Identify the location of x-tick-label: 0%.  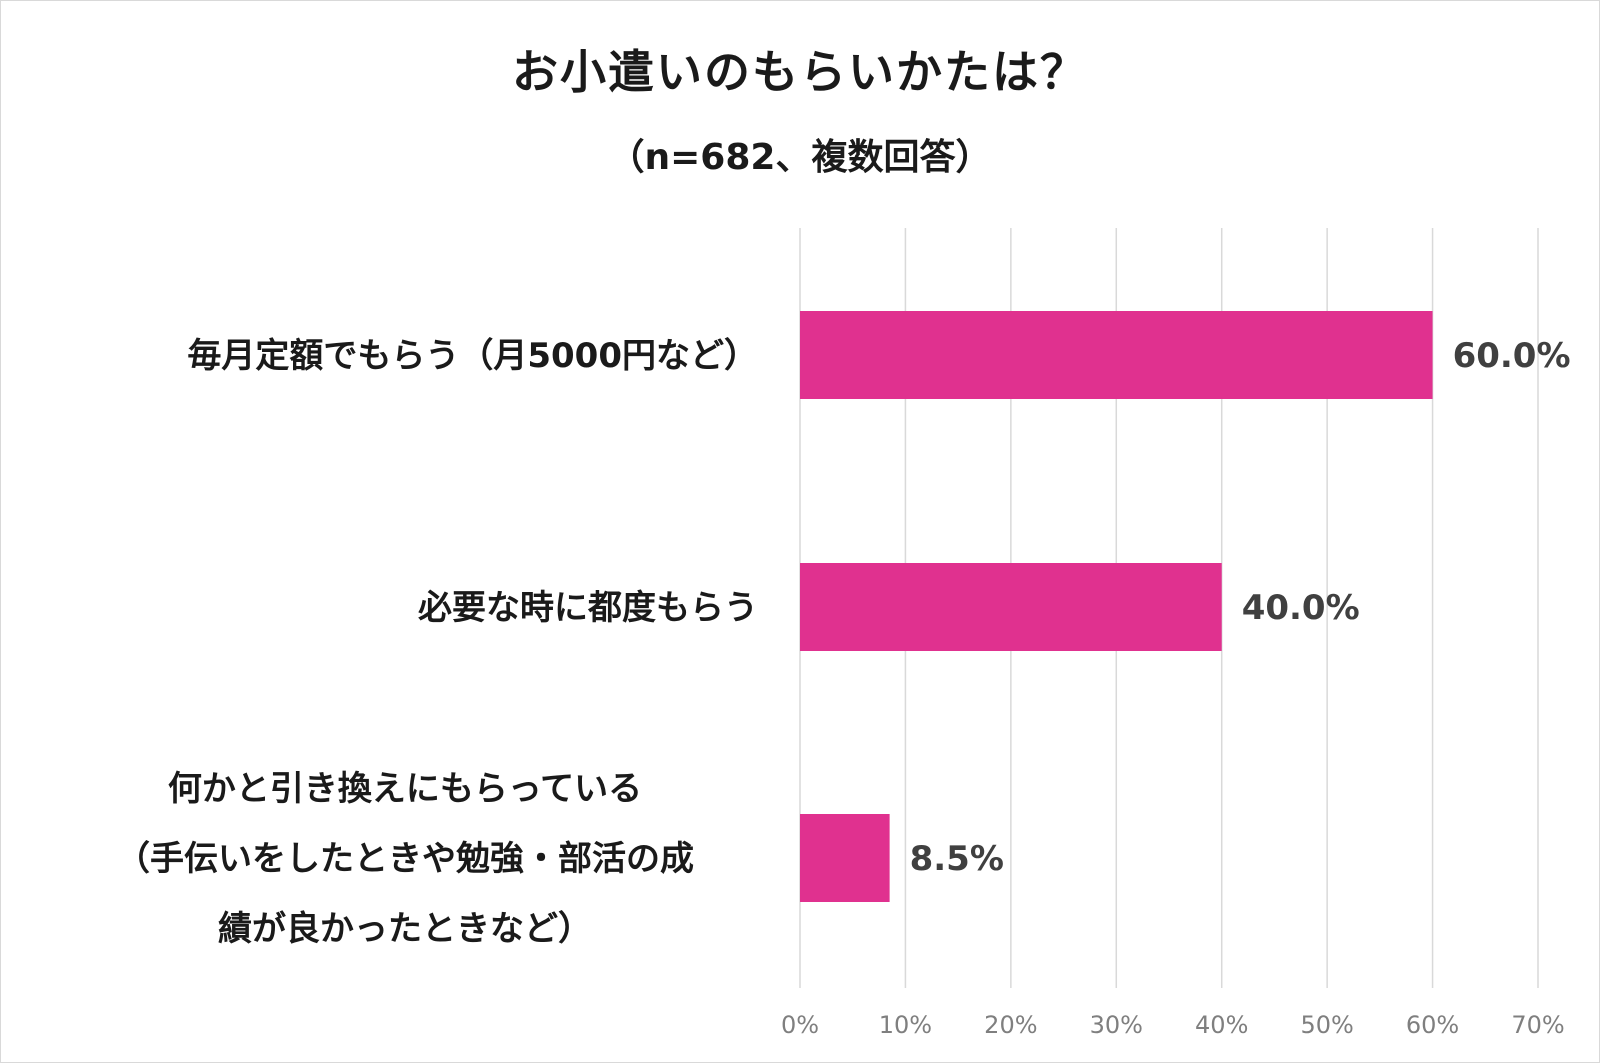
(800, 1025).